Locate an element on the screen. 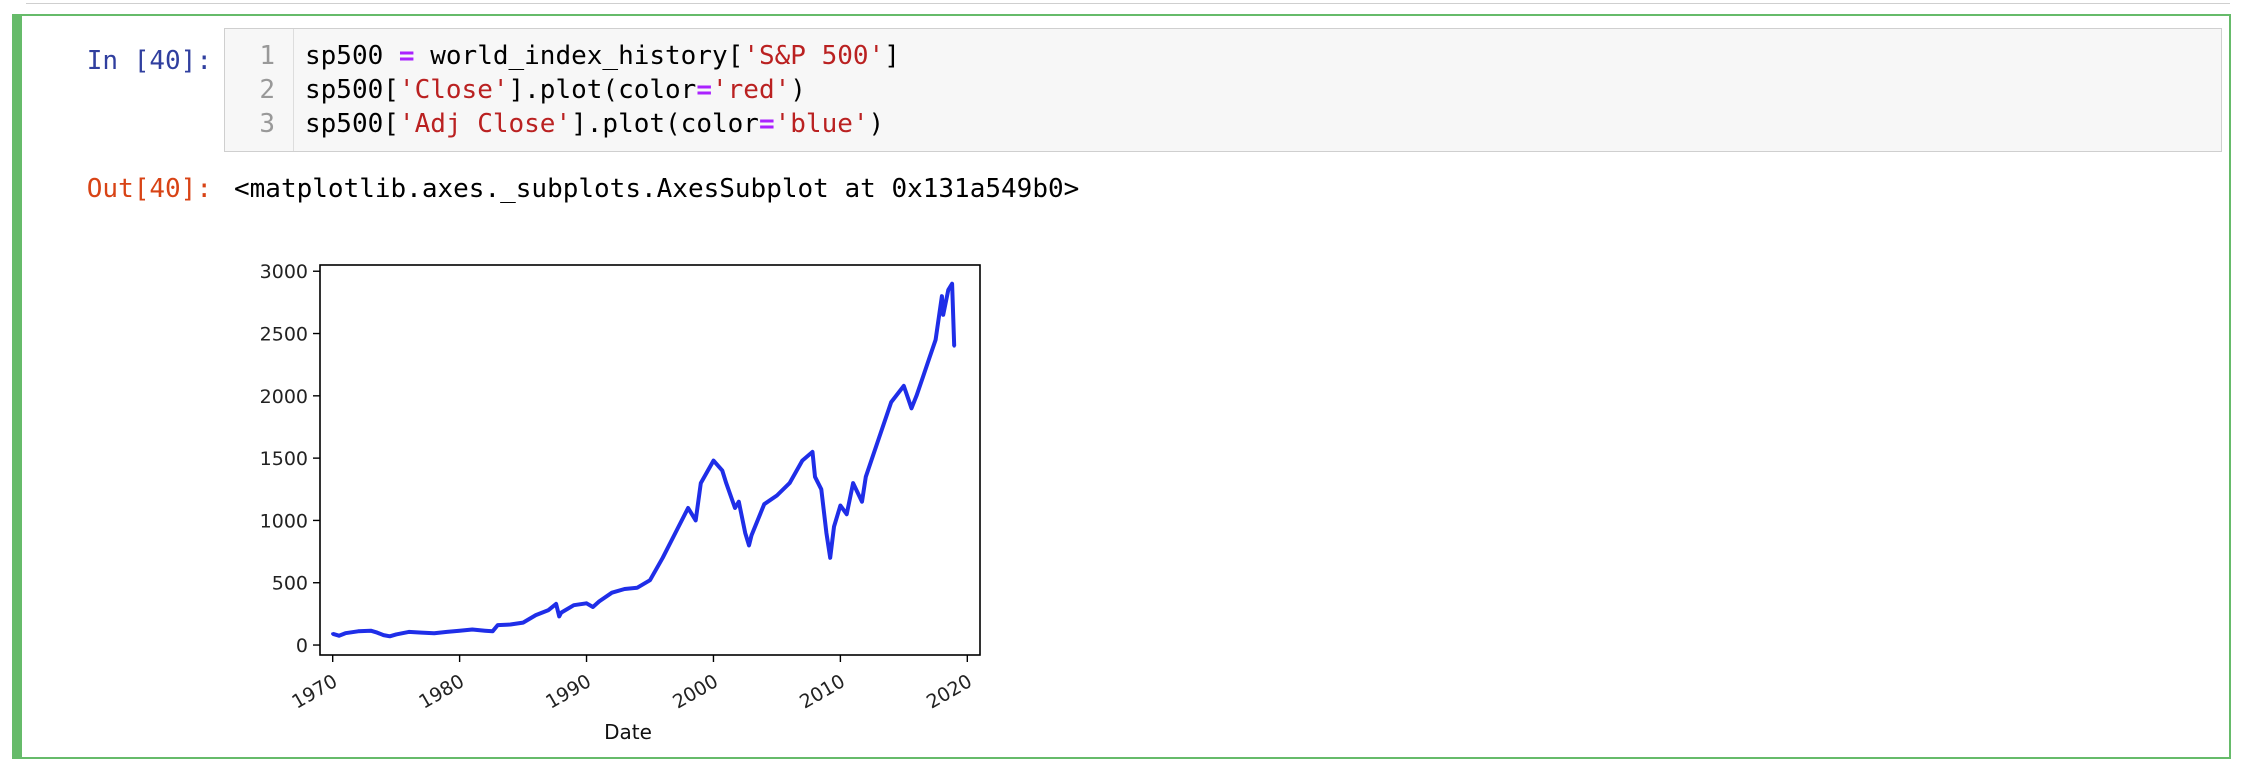 This screenshot has height=770, width=2246. x-tick-label: 2010 is located at coordinates (822, 691).